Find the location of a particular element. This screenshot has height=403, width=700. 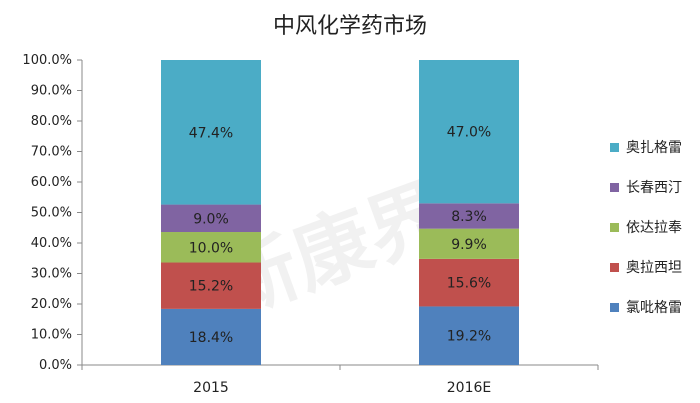

chart-title: 中风化学药市场 is located at coordinates (350, 26).